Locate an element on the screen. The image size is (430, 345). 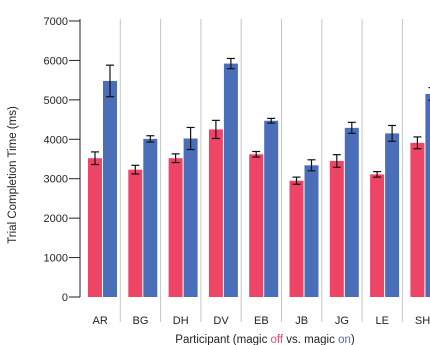
bar-off-ar is located at coordinates (95, 227).